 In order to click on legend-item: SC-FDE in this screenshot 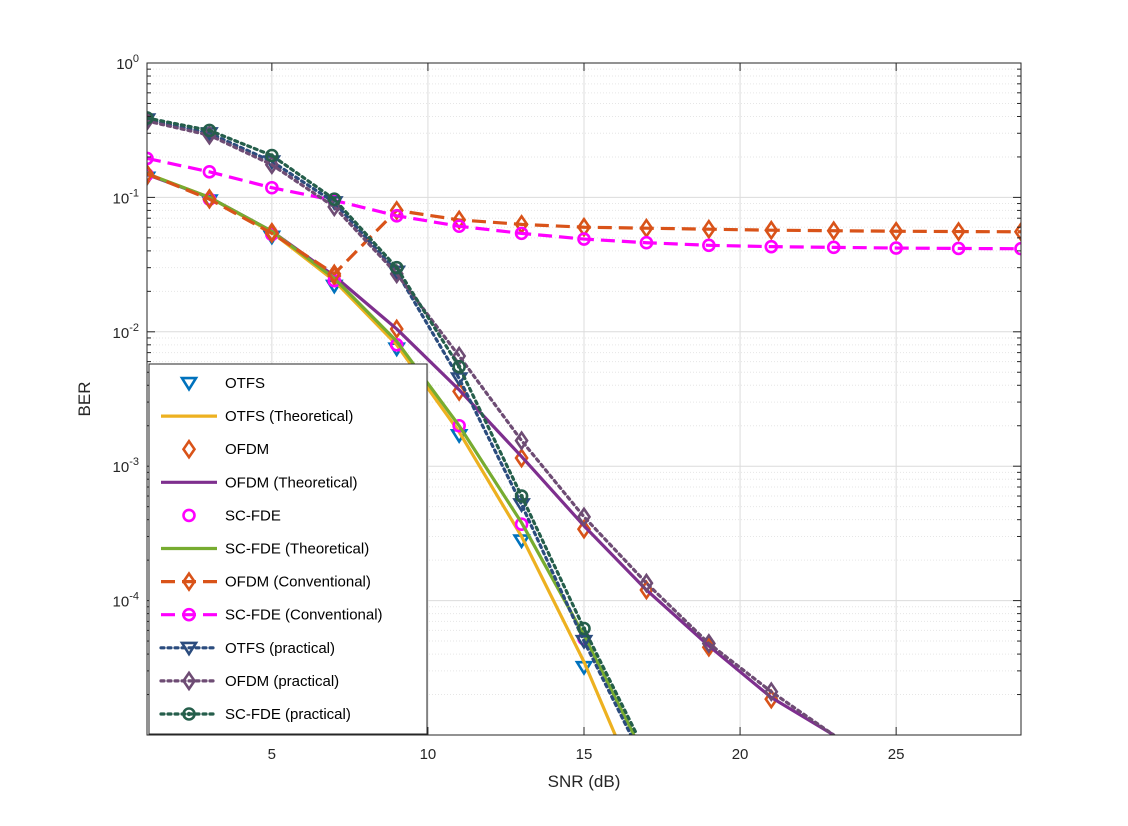, I will do `click(231, 515)`.